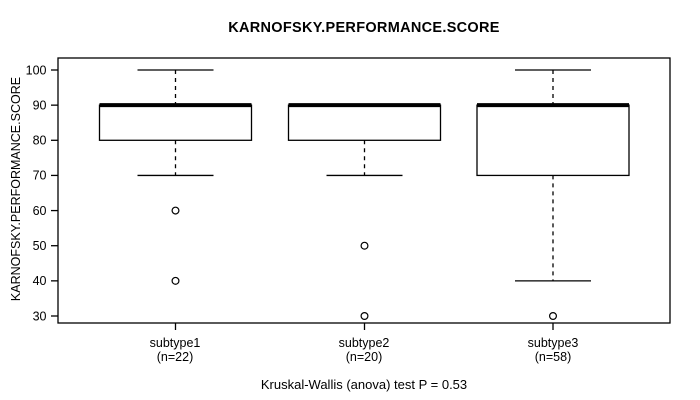 The width and height of the screenshot is (700, 400). I want to click on boxplot-group-subtype2, so click(364, 216).